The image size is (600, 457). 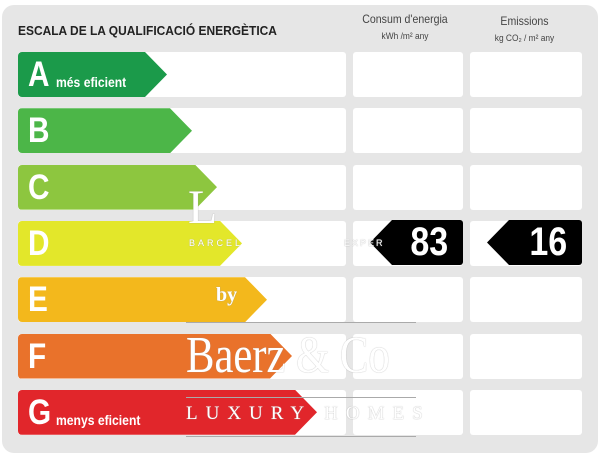 I want to click on consumption-value: 83, so click(x=428, y=242).